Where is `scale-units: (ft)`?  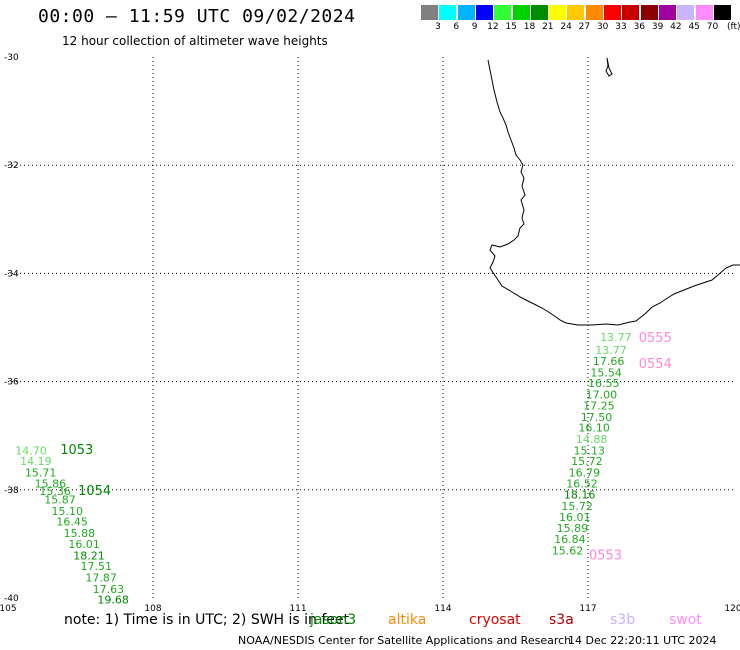 scale-units: (ft) is located at coordinates (733, 27).